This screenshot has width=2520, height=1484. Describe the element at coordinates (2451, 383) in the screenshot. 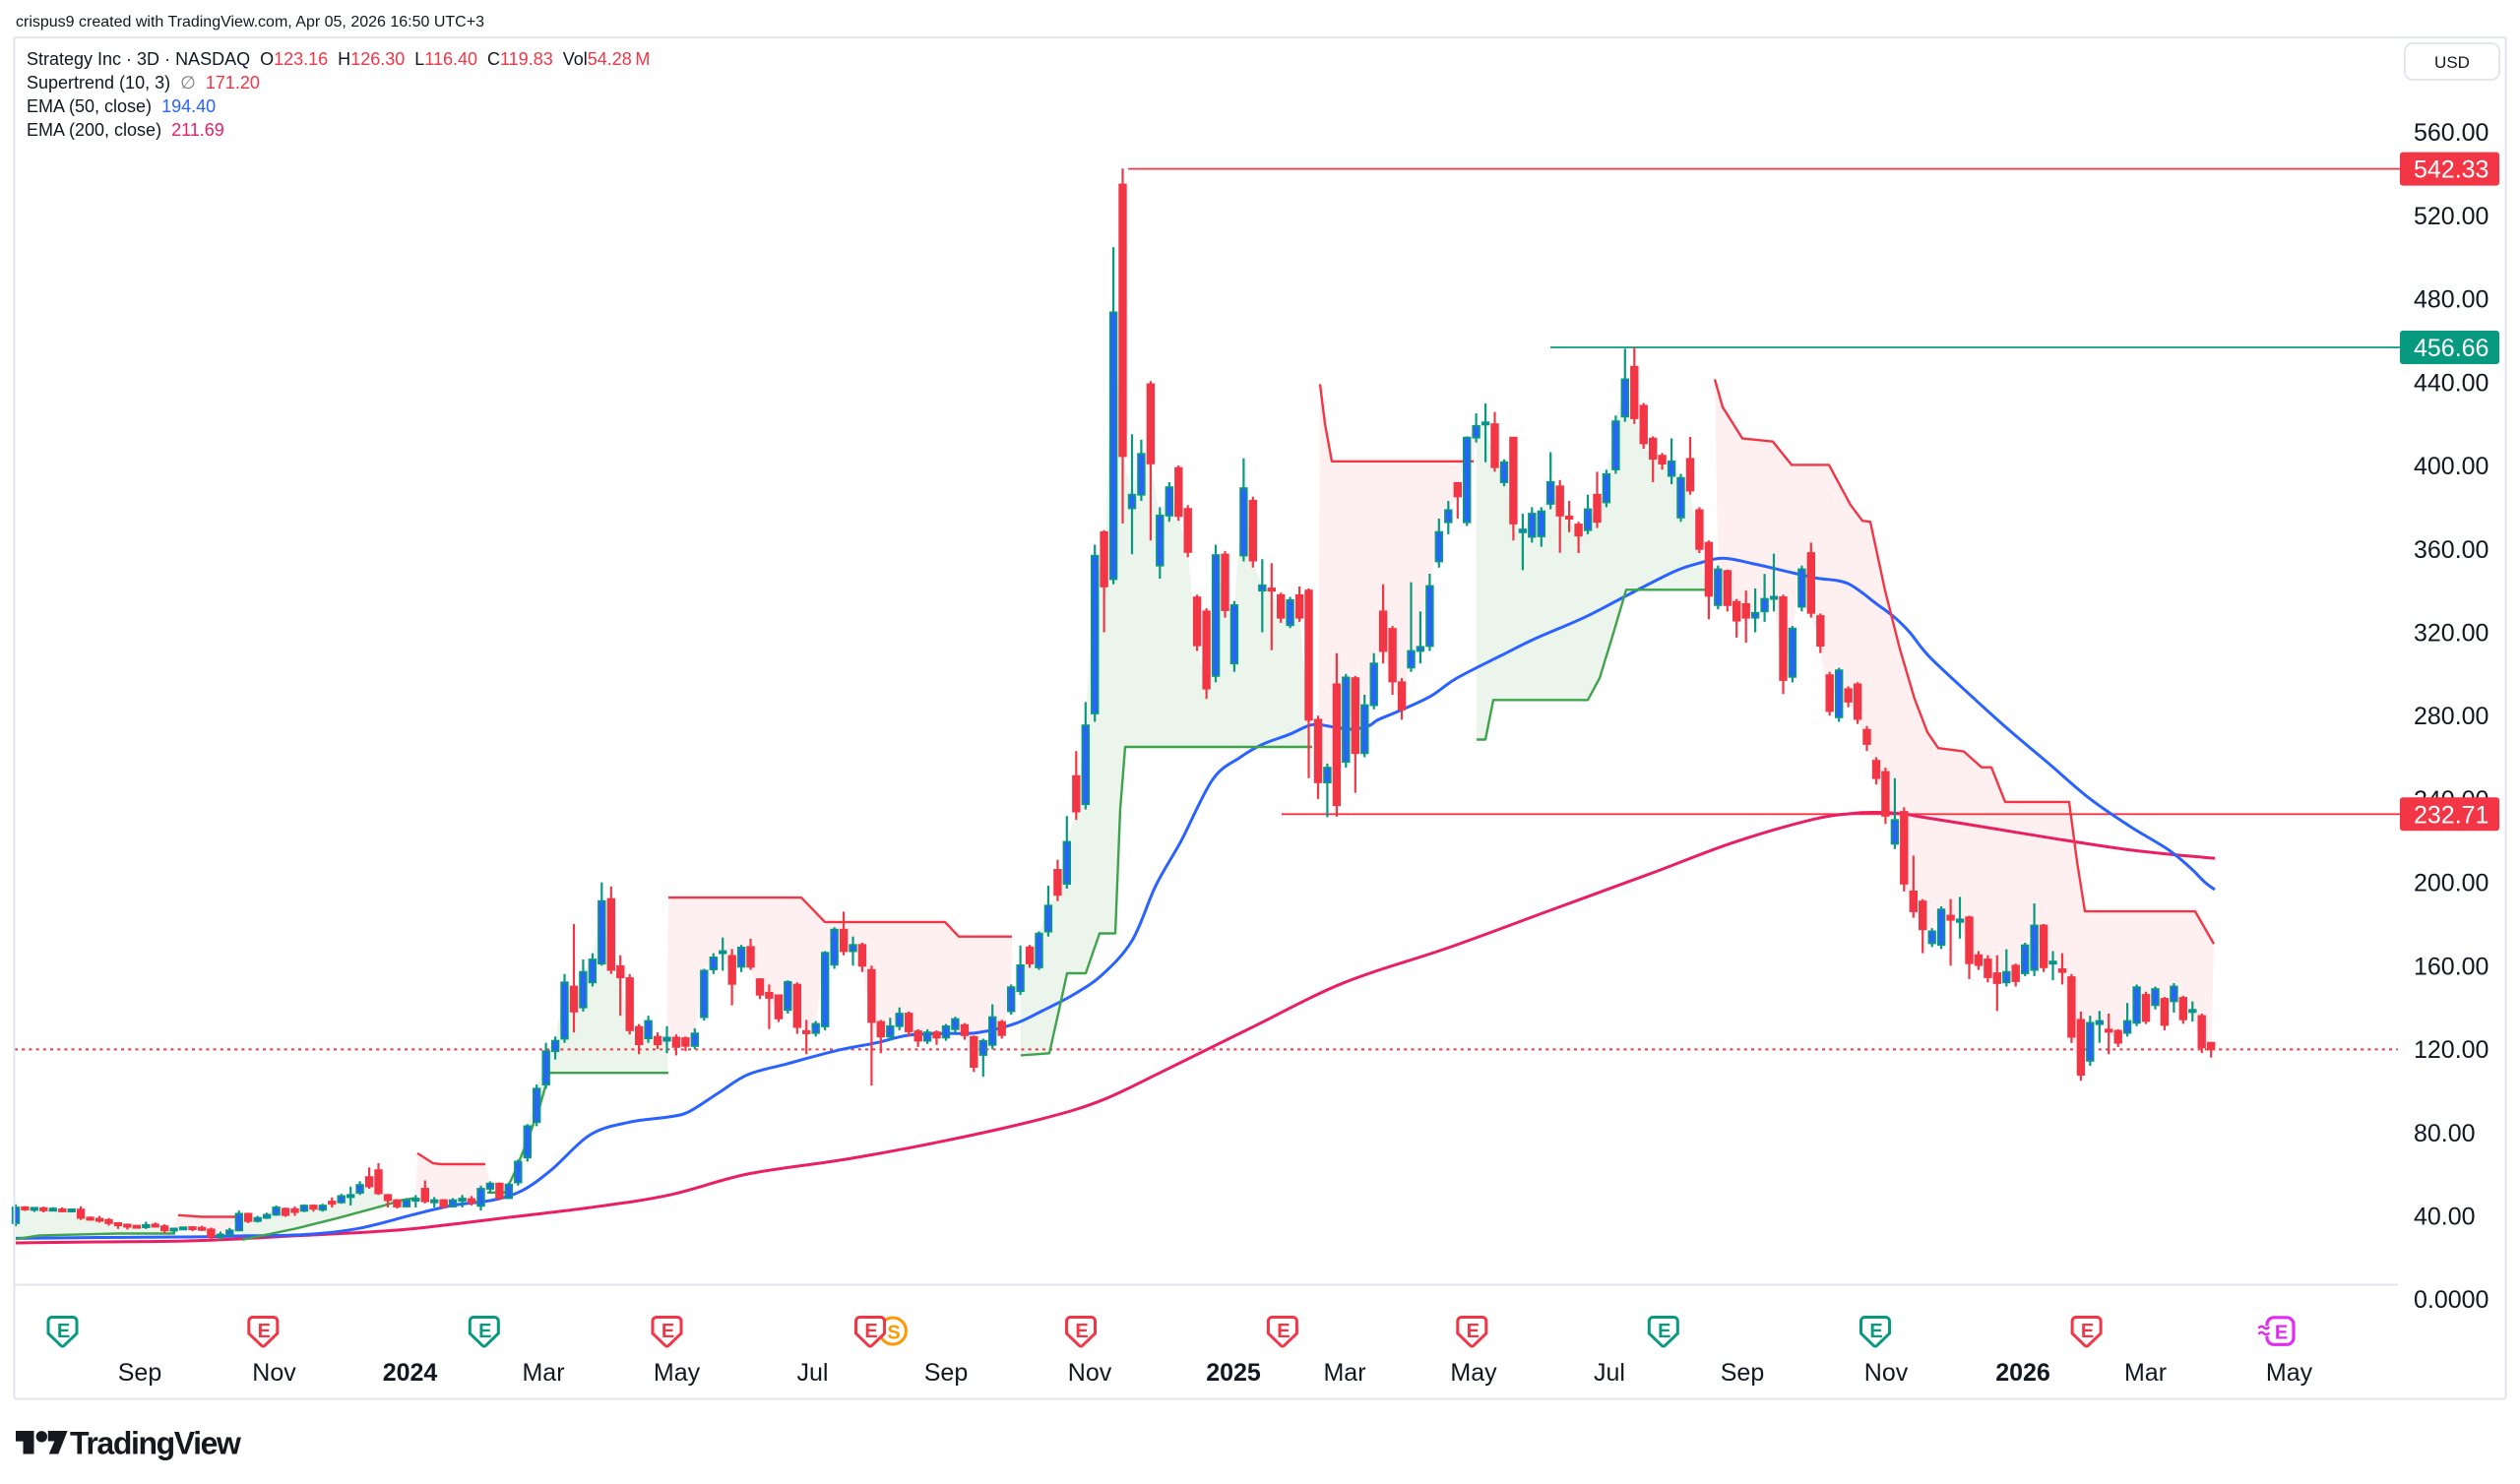

I see `svg-text: 440.00` at that location.